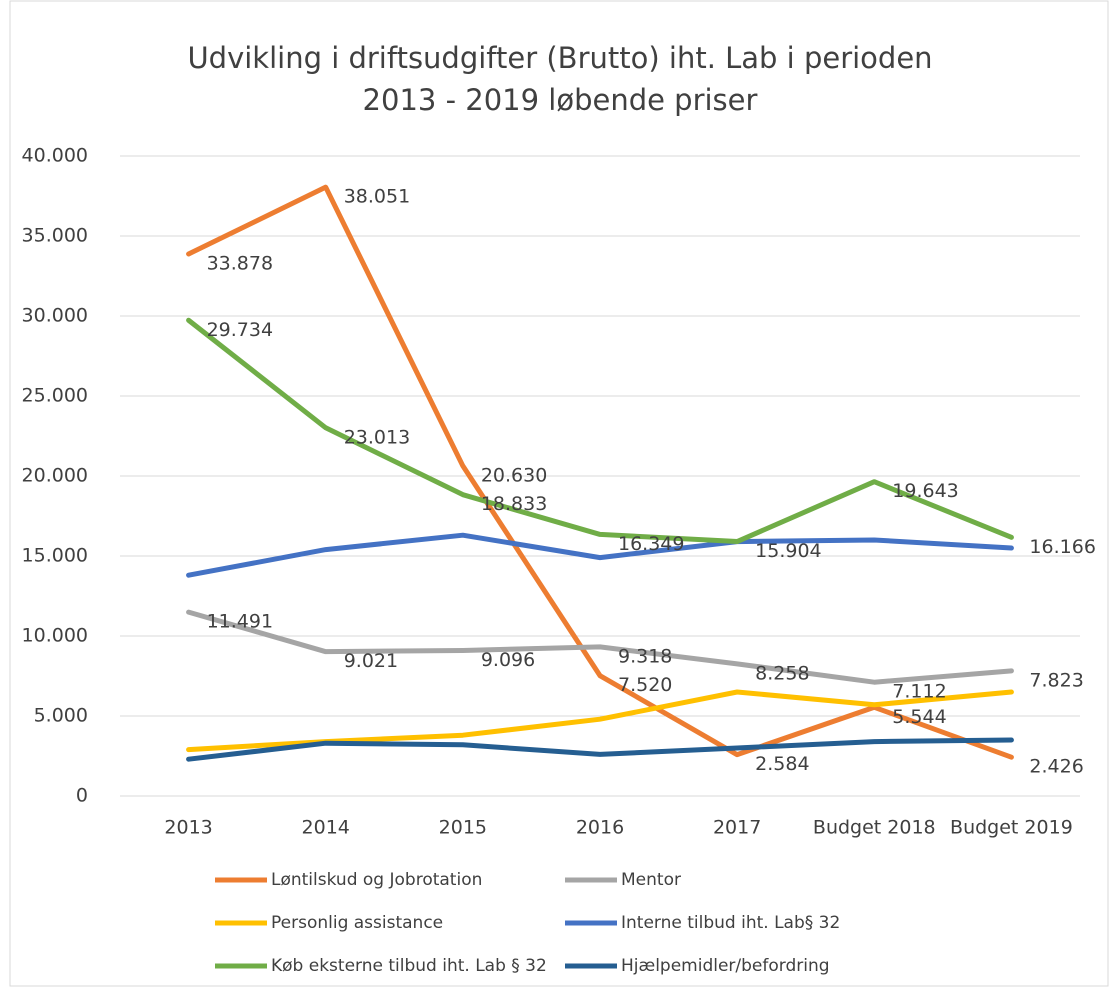  Describe the element at coordinates (371, 661) in the screenshot. I see `data-label: 9.021` at that location.